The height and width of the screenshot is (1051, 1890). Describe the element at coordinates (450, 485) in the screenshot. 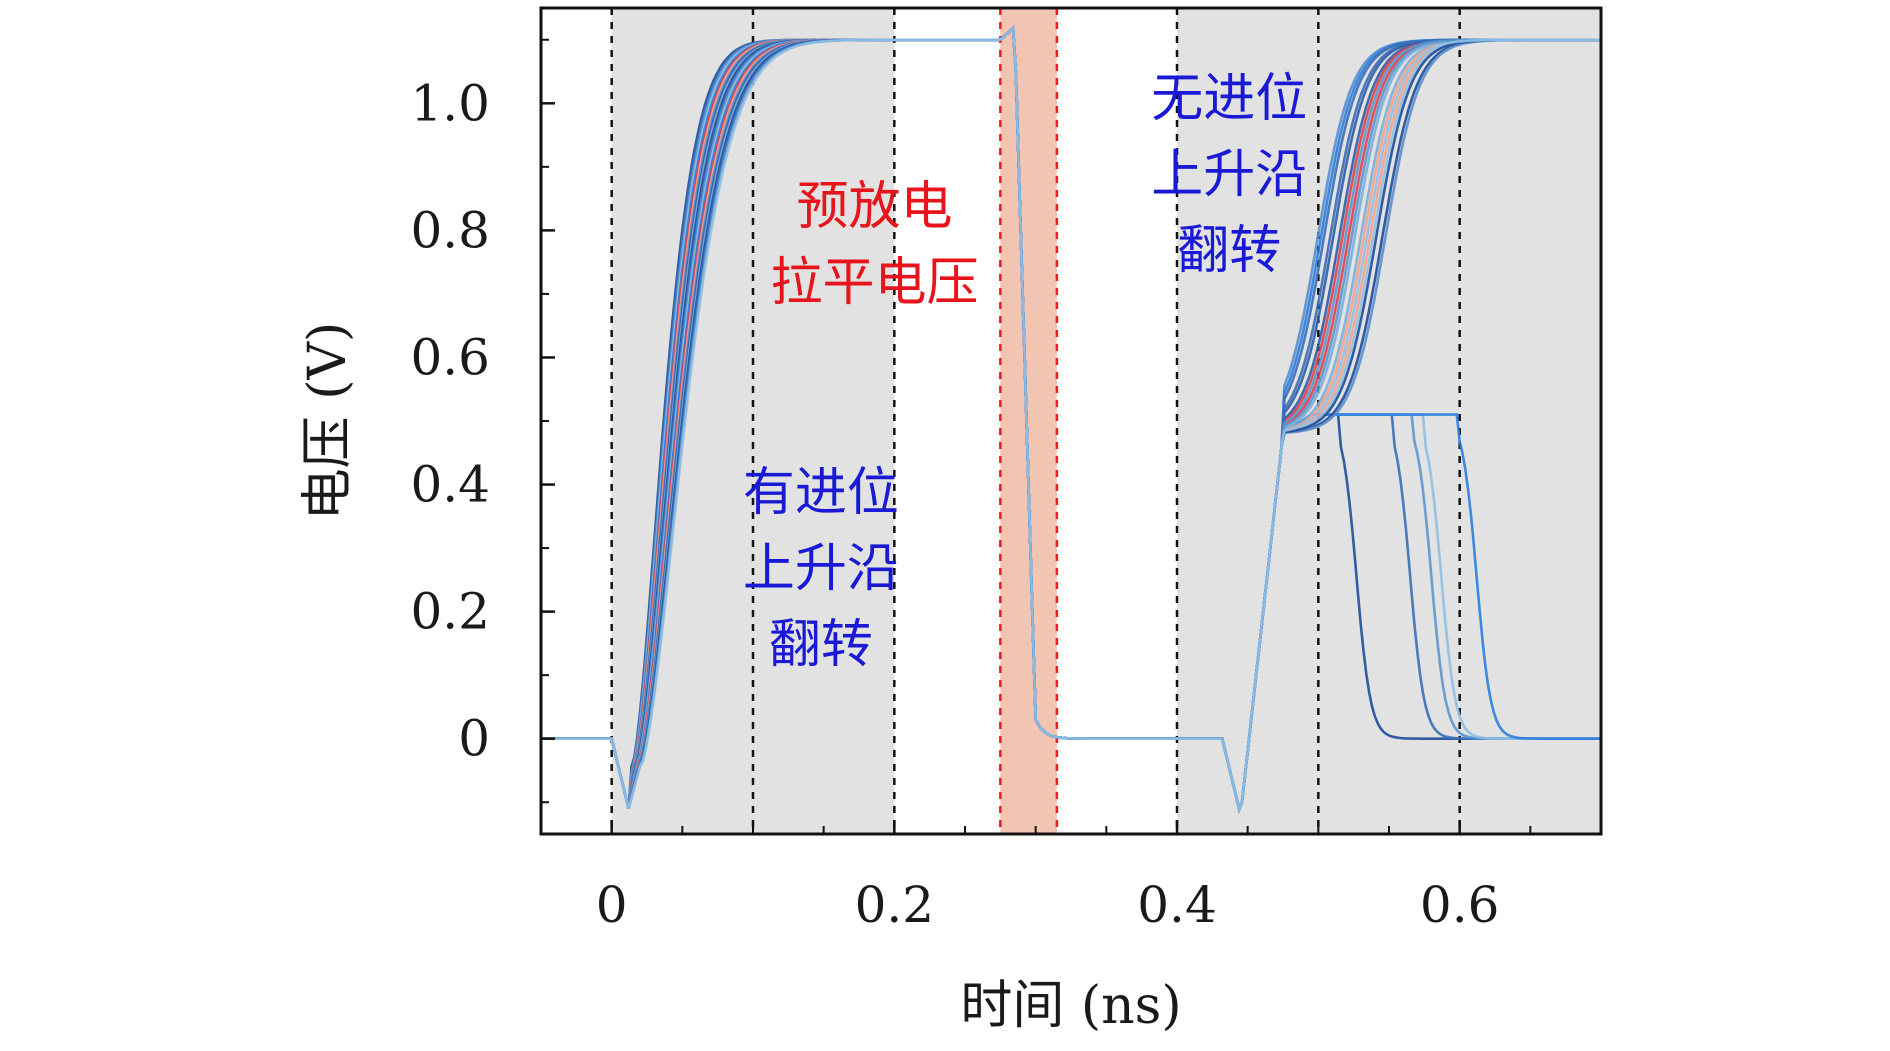

I see `y-tick-label: 0.4` at that location.